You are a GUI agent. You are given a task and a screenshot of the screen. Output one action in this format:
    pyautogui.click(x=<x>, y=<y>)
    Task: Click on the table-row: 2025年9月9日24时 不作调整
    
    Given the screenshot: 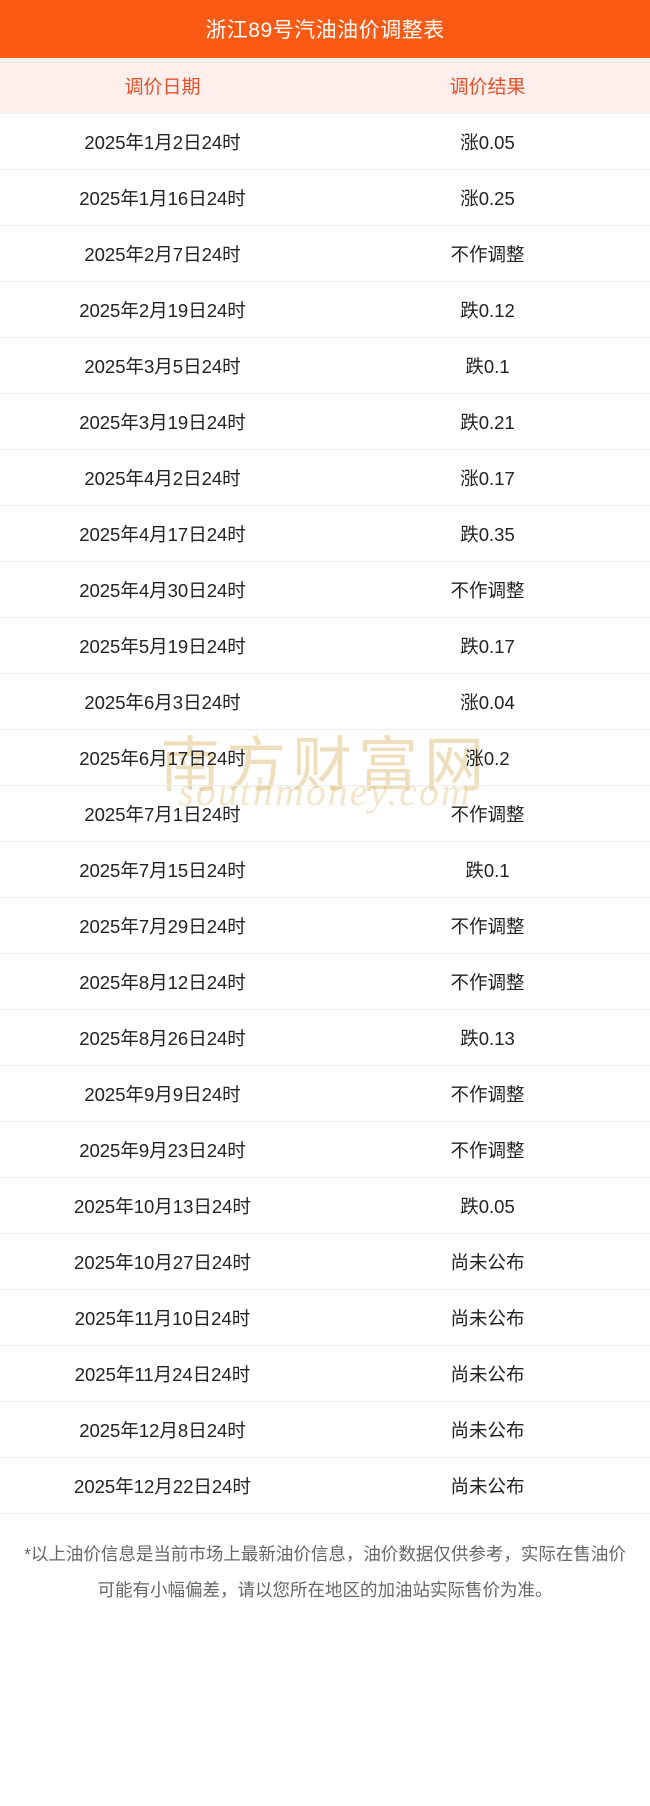 What is the action you would take?
    pyautogui.click(x=325, y=1093)
    